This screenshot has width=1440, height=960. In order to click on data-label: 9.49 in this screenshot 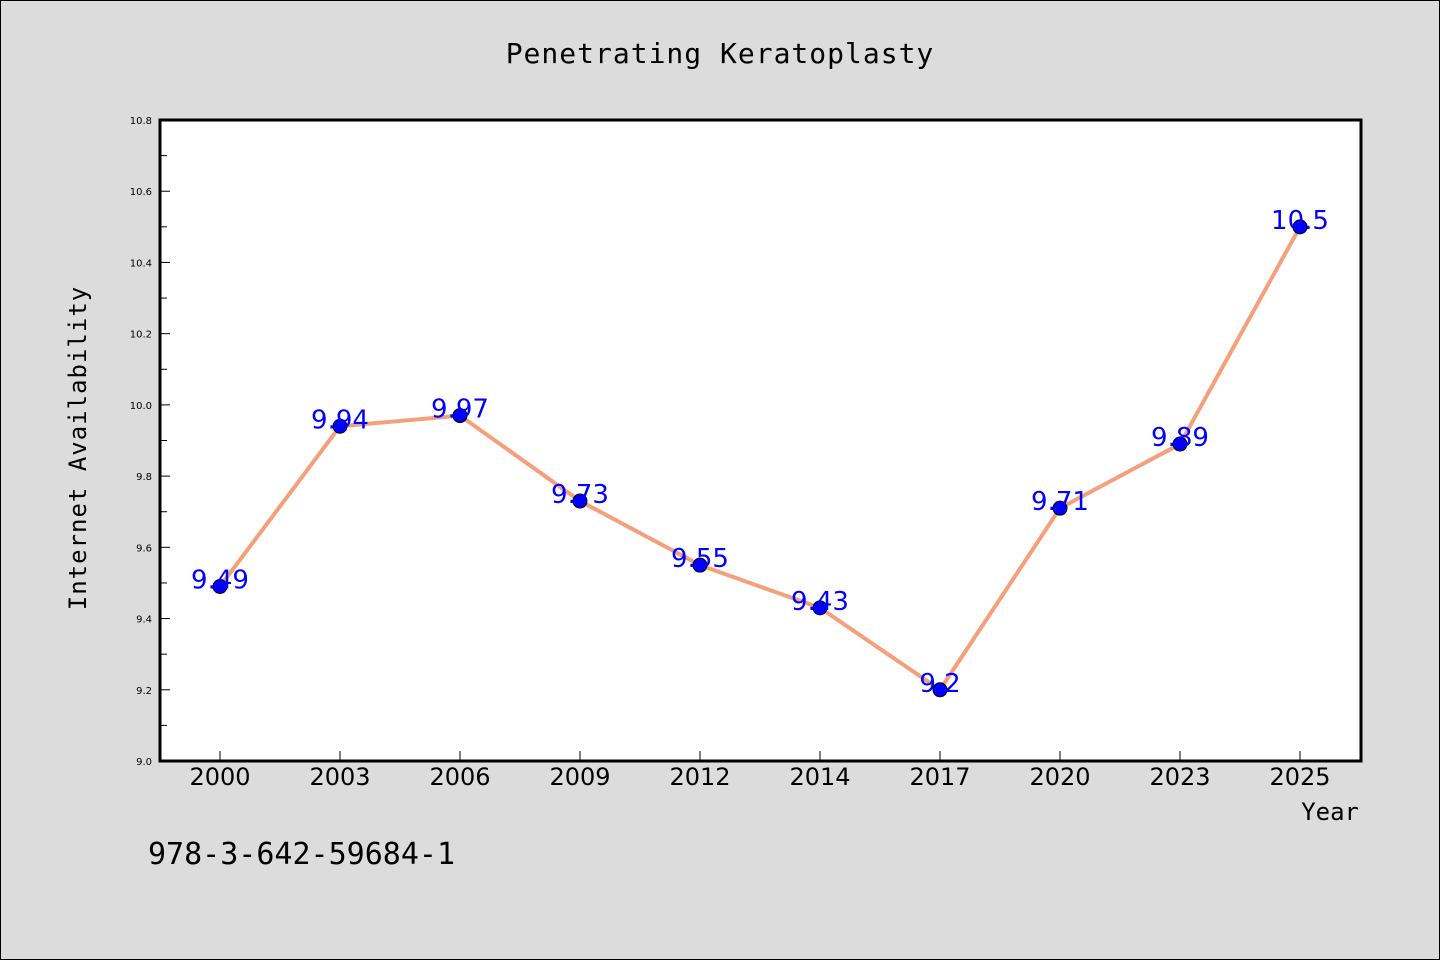, I will do `click(220, 581)`.